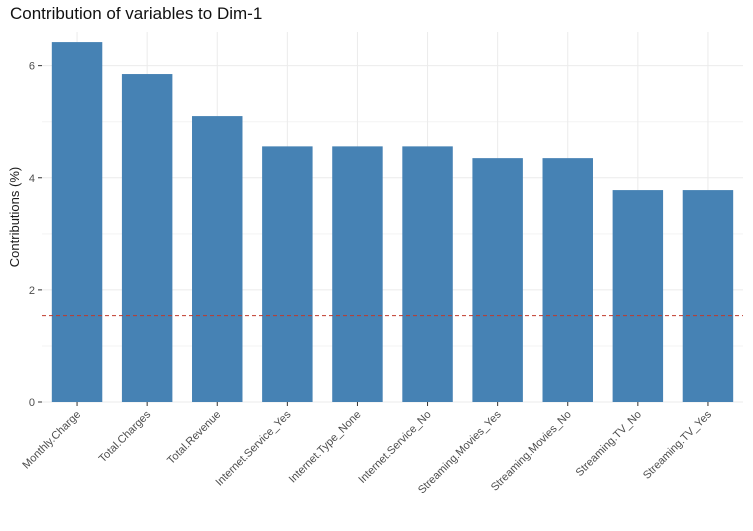 The image size is (753, 531). What do you see at coordinates (51, 440) in the screenshot?
I see `x-tick-label: Monthly.Charge` at bounding box center [51, 440].